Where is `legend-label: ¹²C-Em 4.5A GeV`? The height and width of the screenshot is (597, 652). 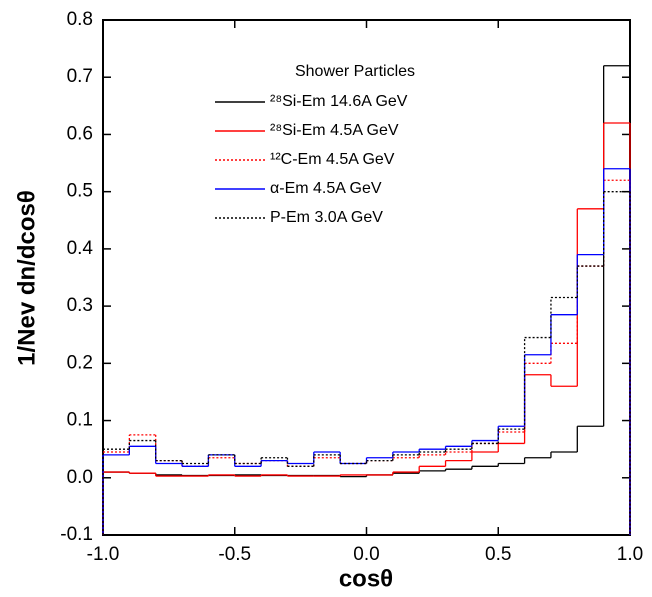 legend-label: ¹²C-Em 4.5A GeV is located at coordinates (332, 159).